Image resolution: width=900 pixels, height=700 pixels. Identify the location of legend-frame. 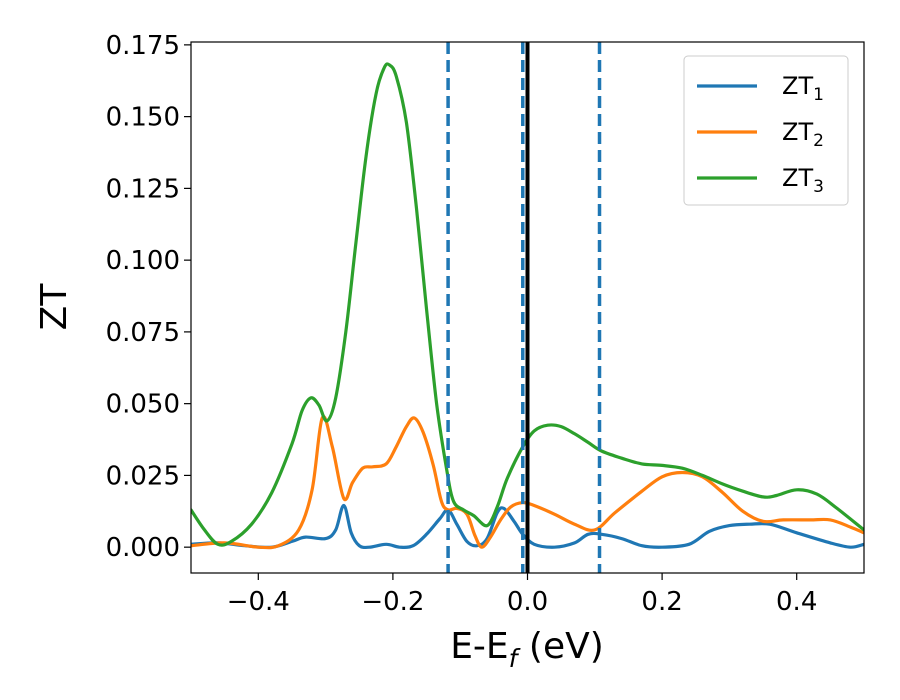
(766, 130).